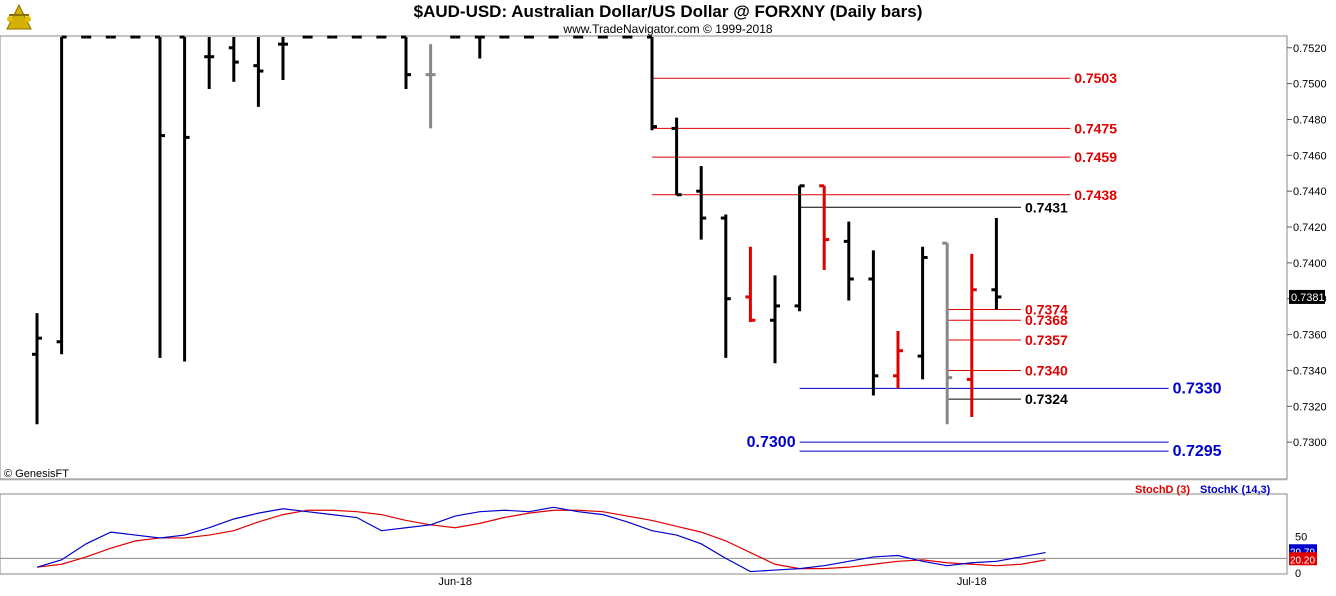  I want to click on date-tick-label: Jul-18, so click(972, 582).